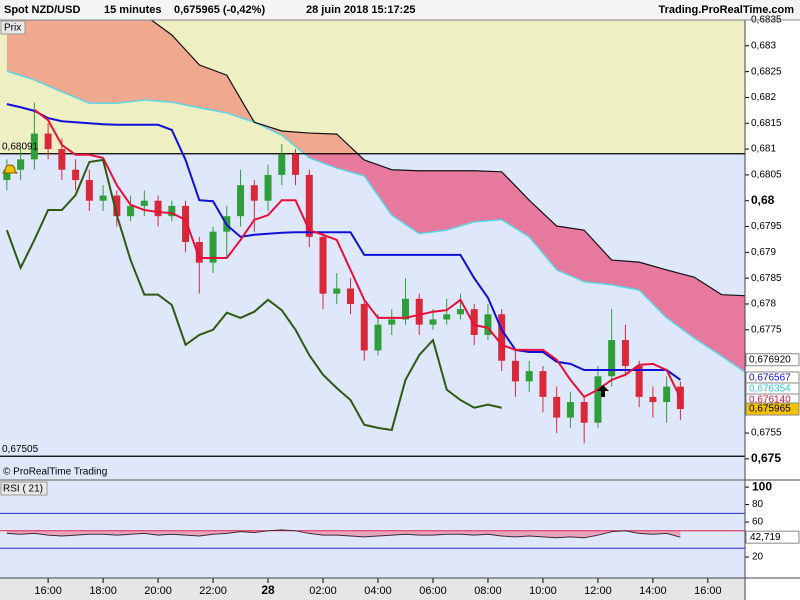 This screenshot has height=600, width=800. What do you see at coordinates (763, 252) in the screenshot?
I see `y-tick-label: 0,679` at bounding box center [763, 252].